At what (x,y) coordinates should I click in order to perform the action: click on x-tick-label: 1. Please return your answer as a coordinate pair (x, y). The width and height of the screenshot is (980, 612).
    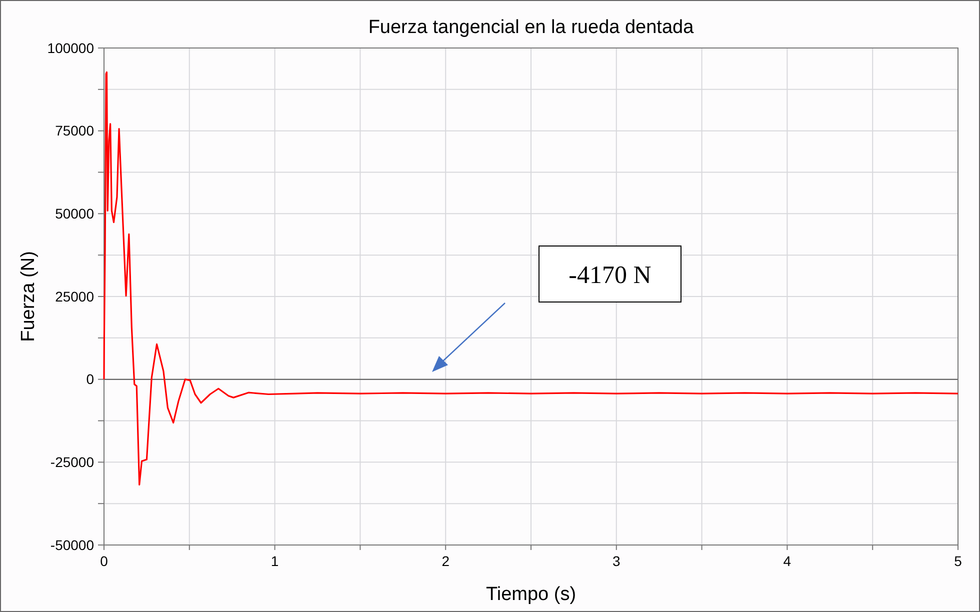
    Looking at the image, I should click on (274, 561).